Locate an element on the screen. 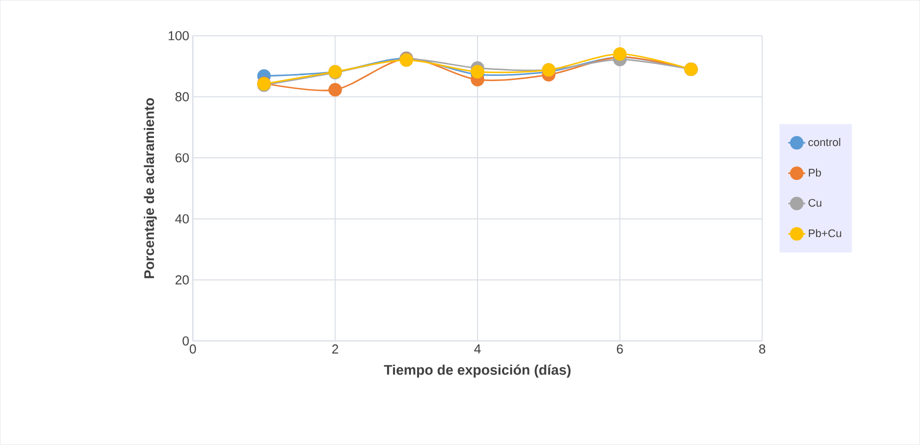 The width and height of the screenshot is (920, 445). x-axis-title: Tiempo de exposición (días) is located at coordinates (477, 371).